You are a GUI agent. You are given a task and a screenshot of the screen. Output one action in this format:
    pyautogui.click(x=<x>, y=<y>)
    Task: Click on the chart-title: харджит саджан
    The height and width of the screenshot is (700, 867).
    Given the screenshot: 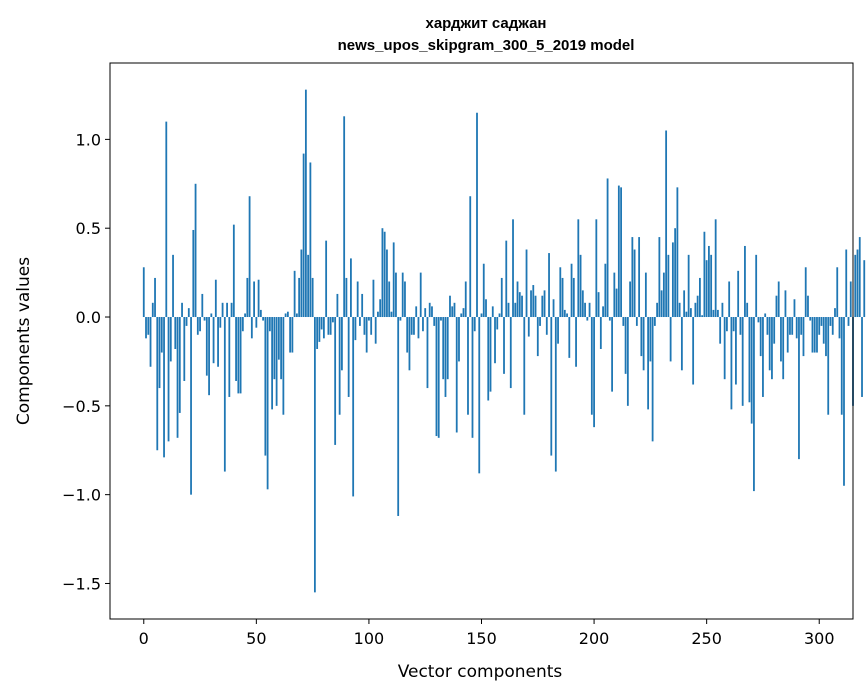 What is the action you would take?
    pyautogui.click(x=486, y=23)
    